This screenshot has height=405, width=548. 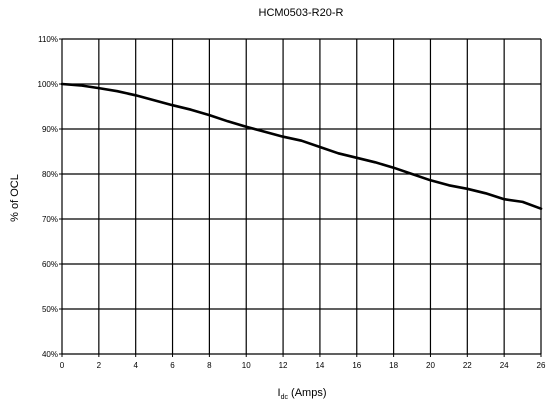 I want to click on y-tick-label: 70%, so click(x=50, y=219).